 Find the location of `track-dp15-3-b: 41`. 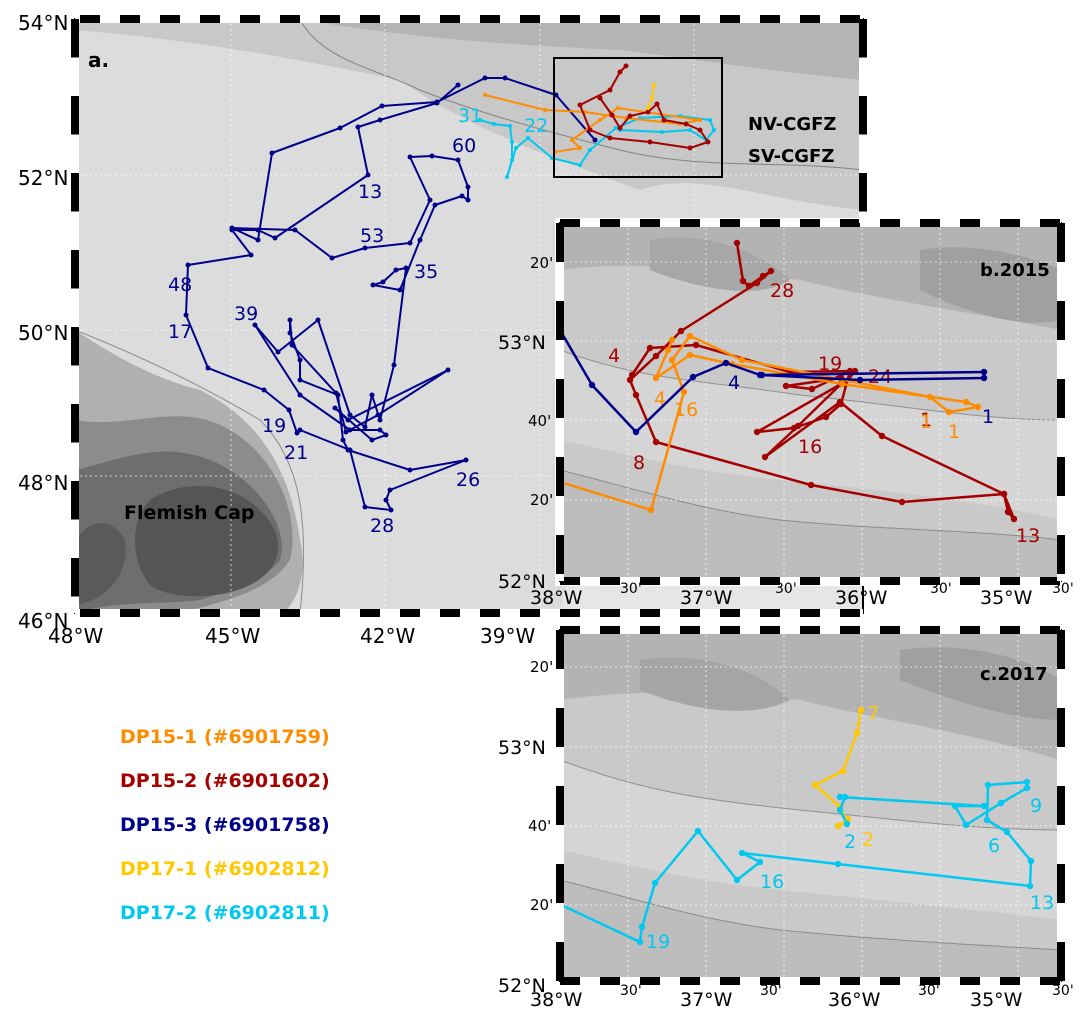

track-dp15-3-b: 41 is located at coordinates (777, 381).